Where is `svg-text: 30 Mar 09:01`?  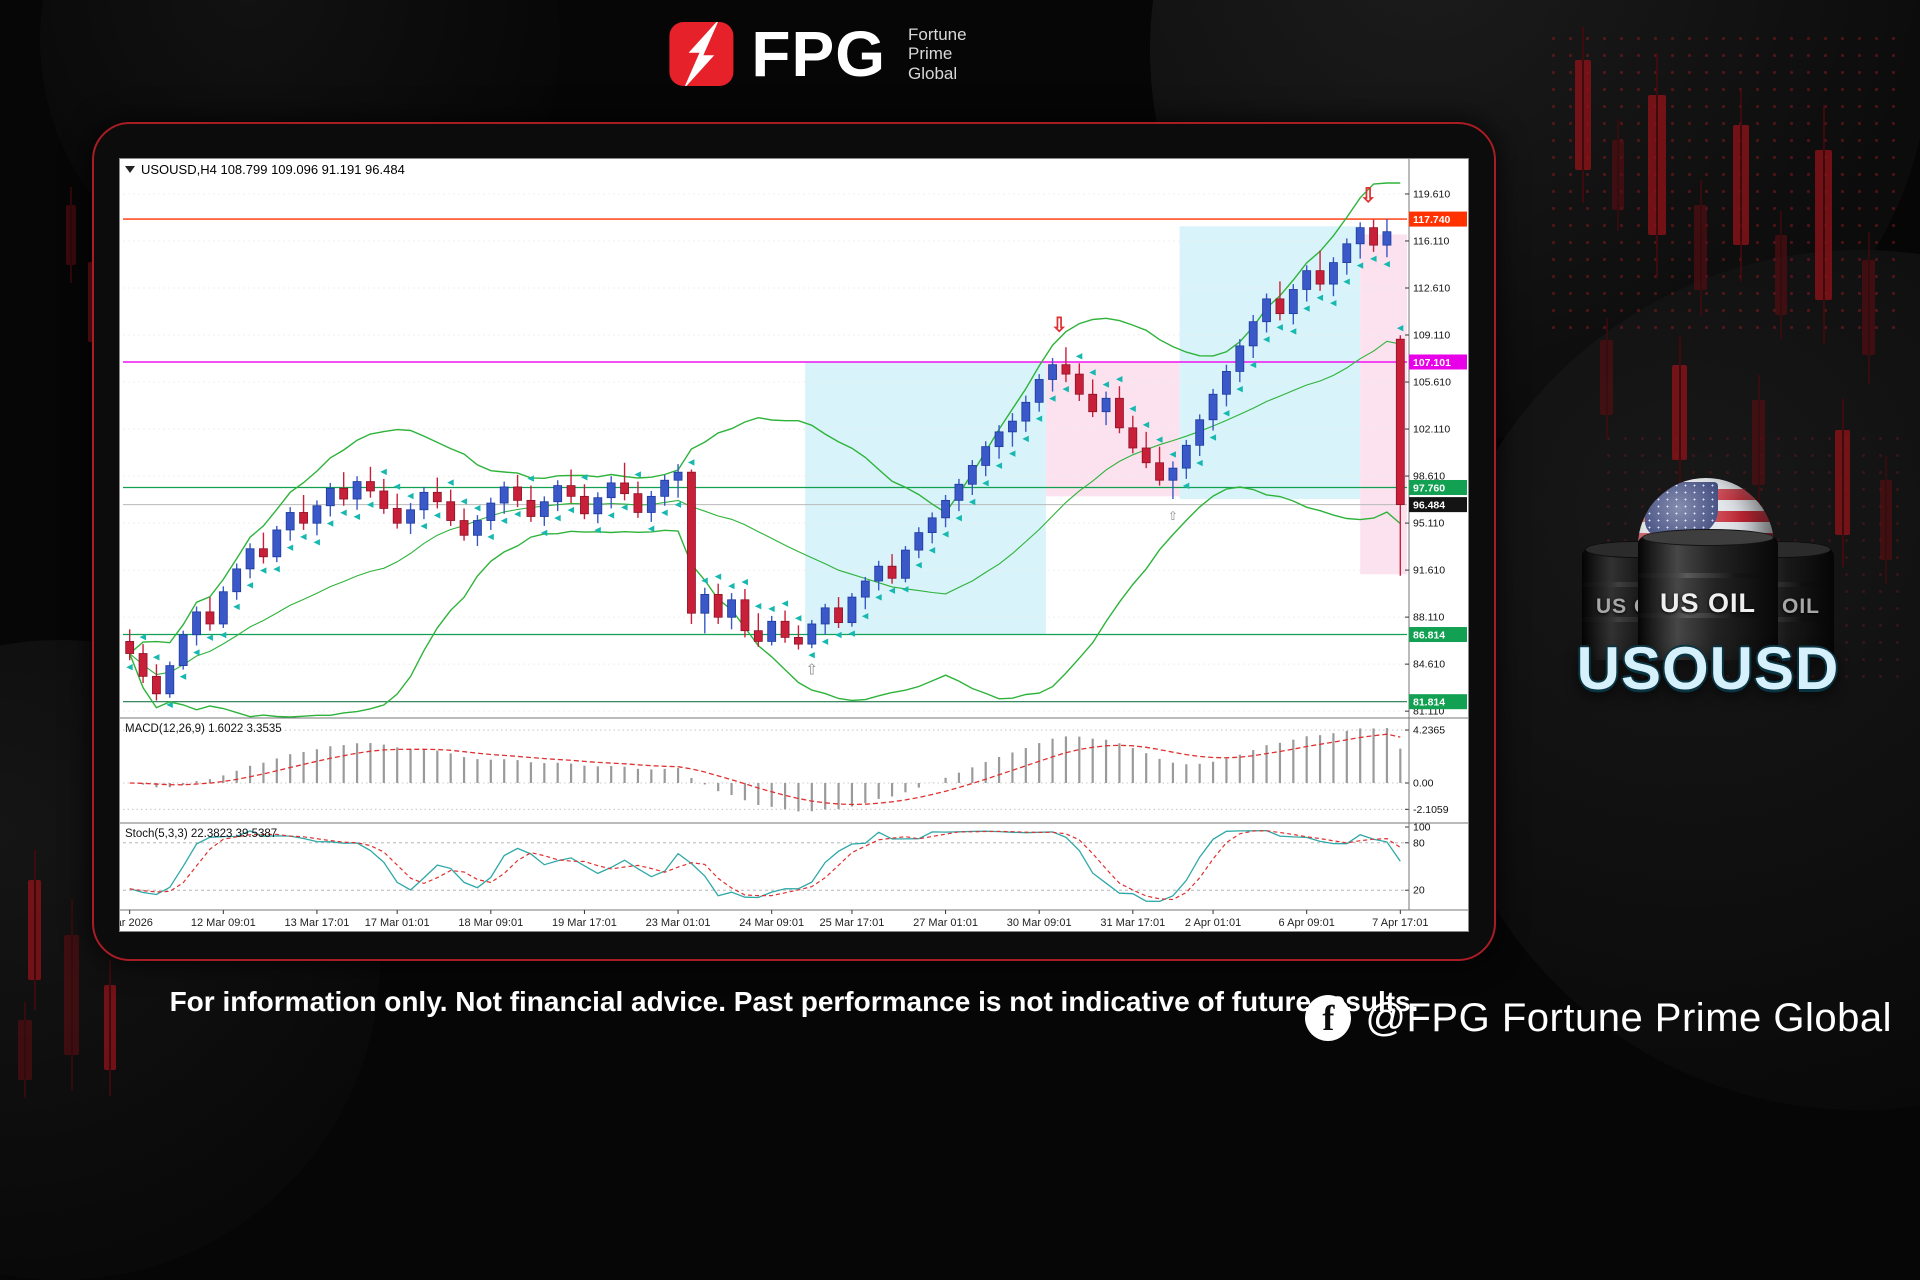 svg-text: 30 Mar 09:01 is located at coordinates (1039, 923).